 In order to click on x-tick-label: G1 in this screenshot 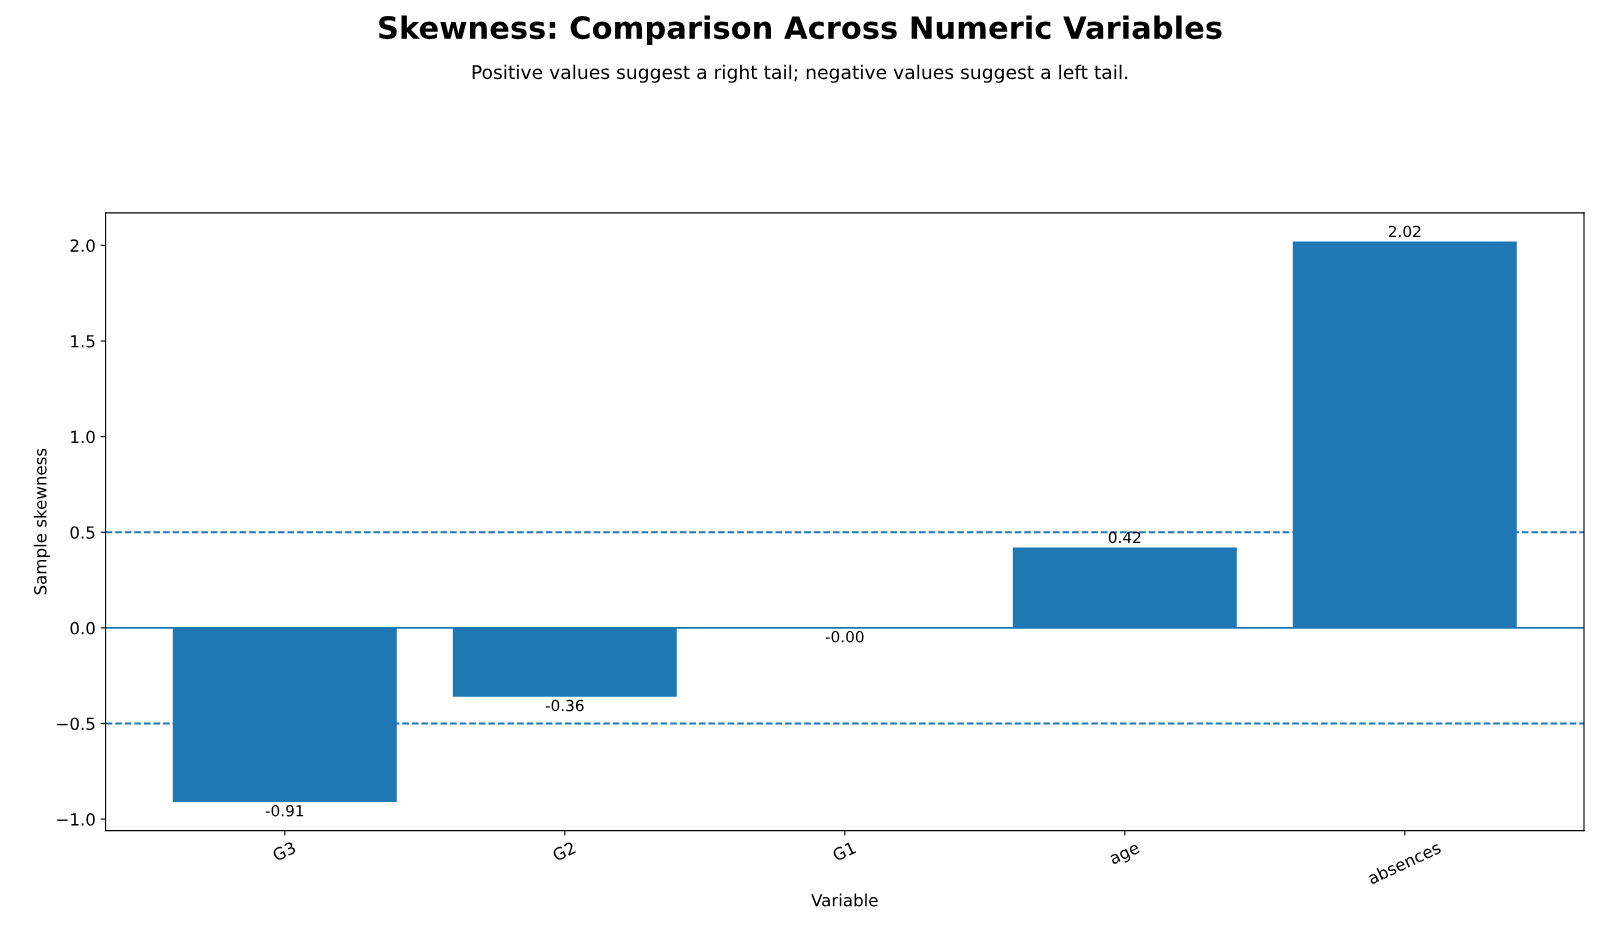, I will do `click(844, 851)`.